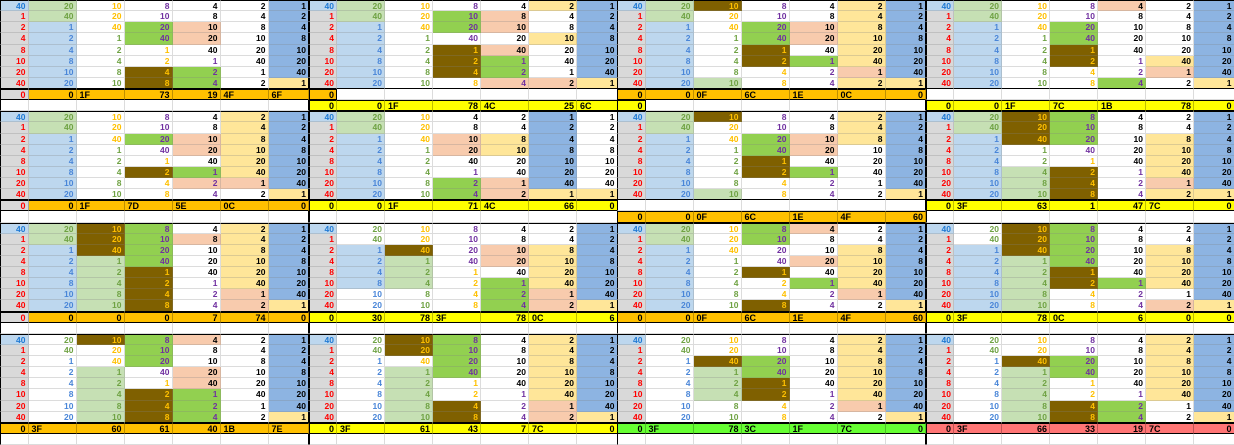 This screenshot has width=1234, height=445. I want to click on footer-hex-cell: 6F, so click(288, 95).